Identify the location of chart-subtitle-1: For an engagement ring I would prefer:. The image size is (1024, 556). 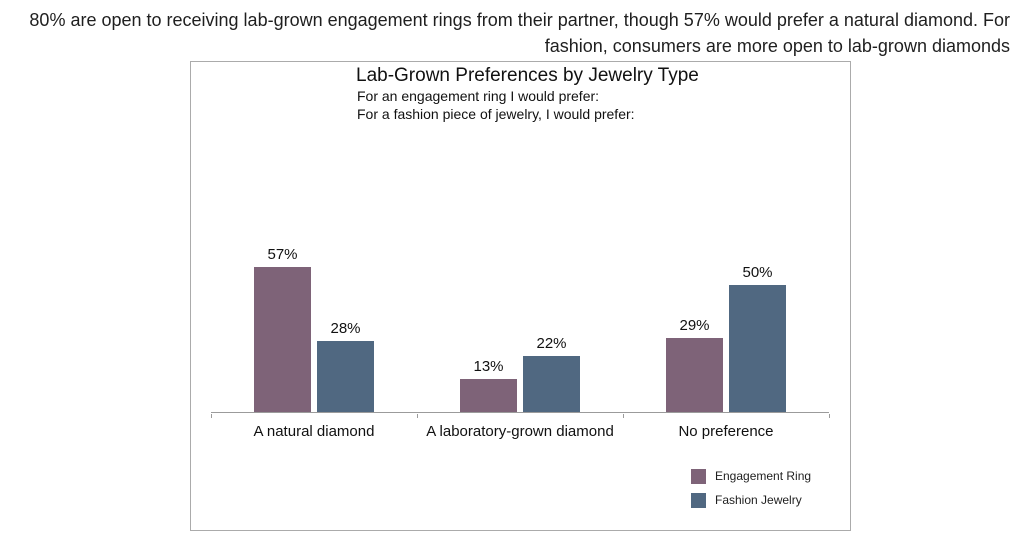
(478, 96).